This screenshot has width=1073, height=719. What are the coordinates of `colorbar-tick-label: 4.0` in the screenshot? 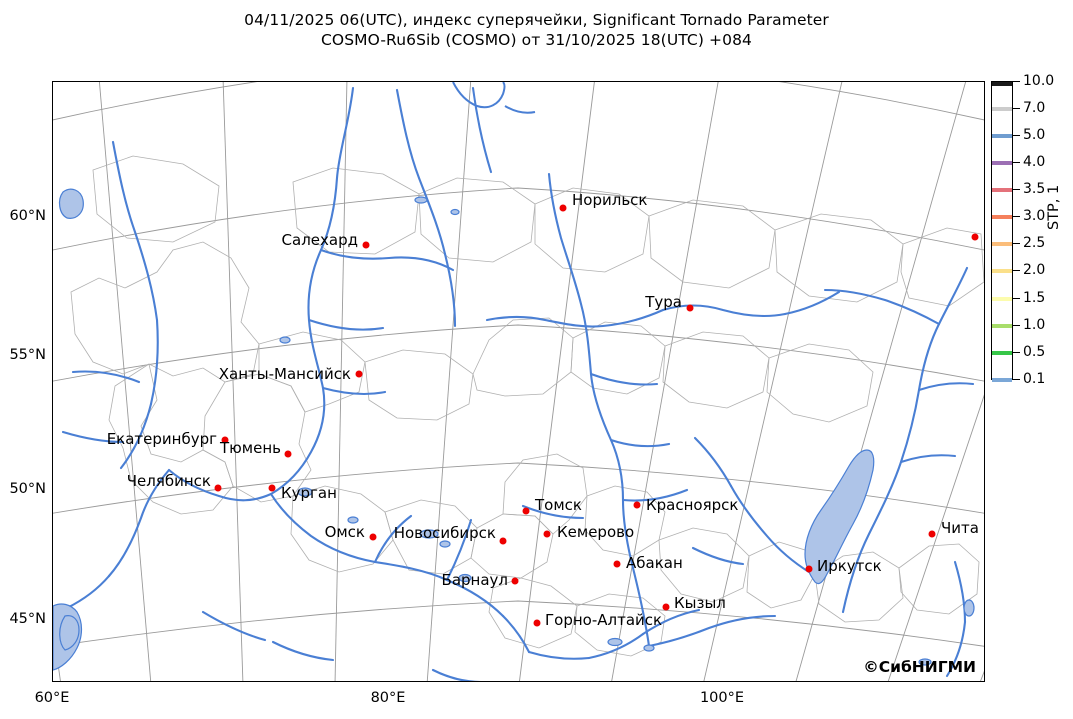 It's located at (1034, 162).